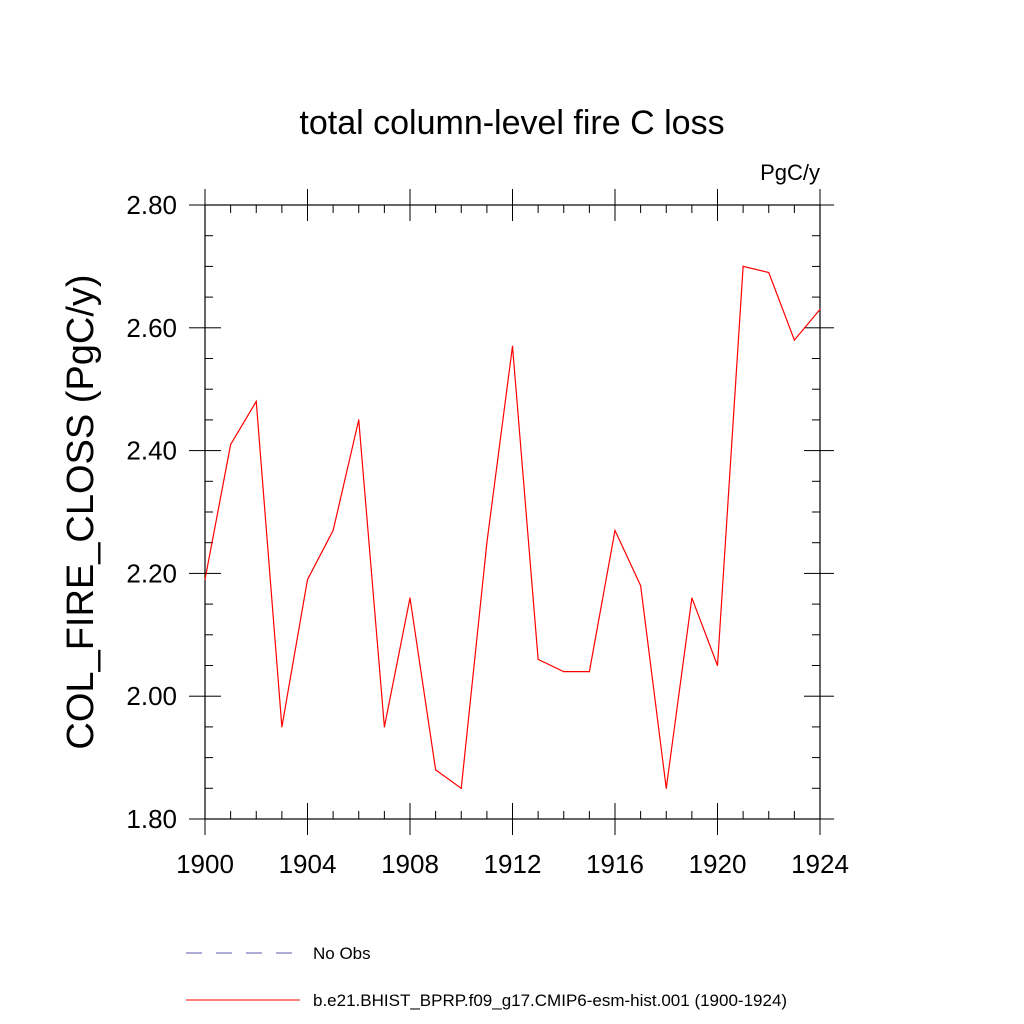 This screenshot has height=1024, width=1024. Describe the element at coordinates (308, 864) in the screenshot. I see `x-tick-label: 1904` at that location.